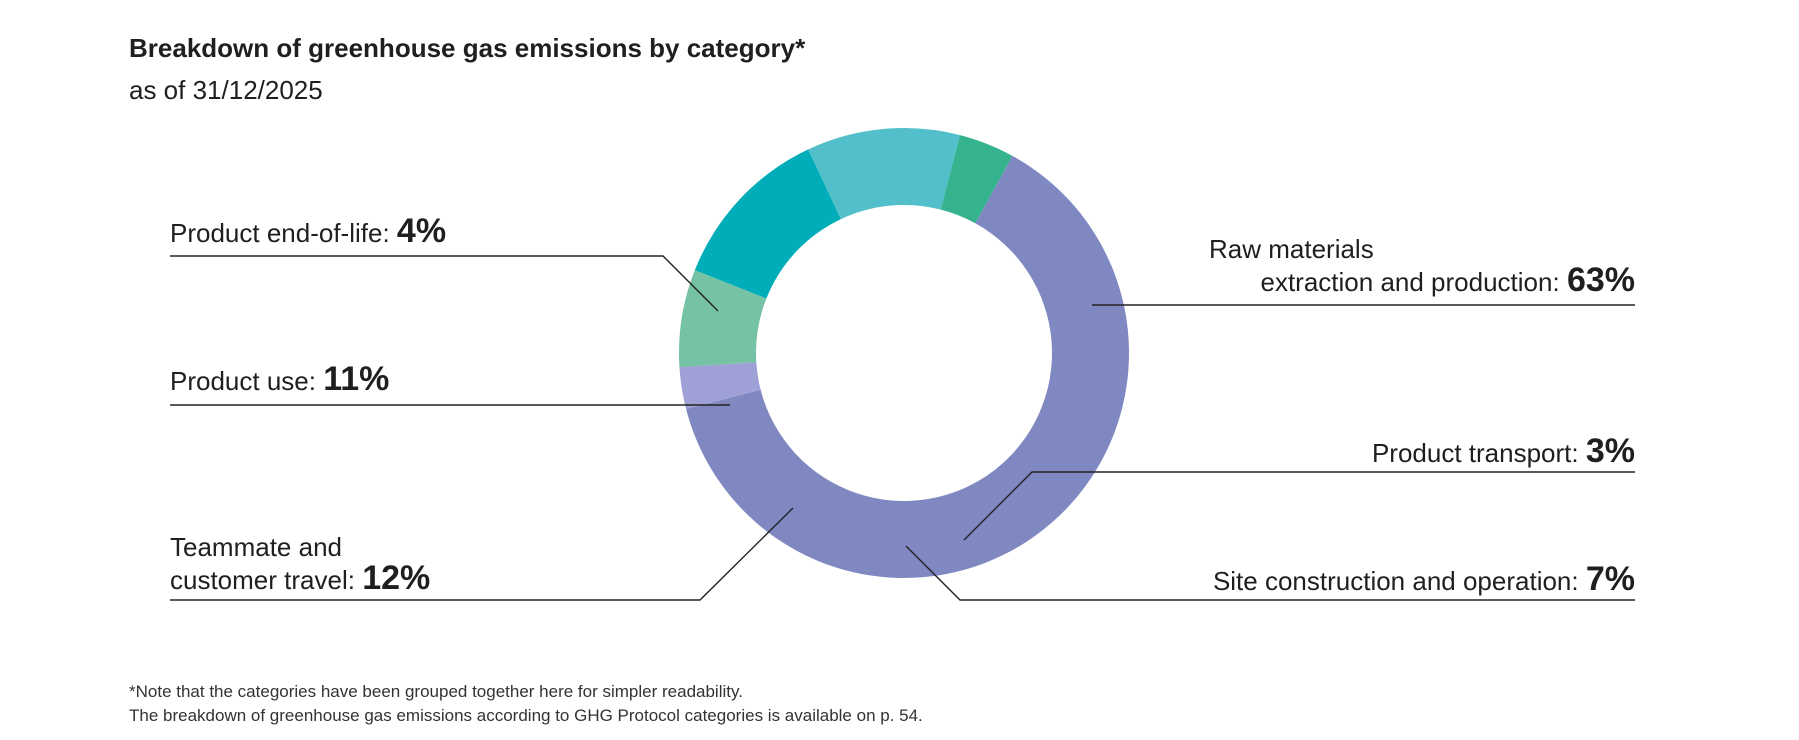 Image resolution: width=1799 pixels, height=740 pixels. What do you see at coordinates (1448, 280) in the screenshot?
I see `slice-label-raw-materials-line-2: extraction and production: 63%` at bounding box center [1448, 280].